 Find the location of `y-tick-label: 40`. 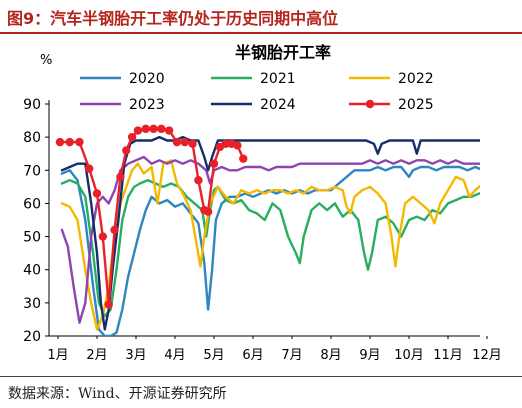

y-tick-label: 40 is located at coordinates (32, 271).